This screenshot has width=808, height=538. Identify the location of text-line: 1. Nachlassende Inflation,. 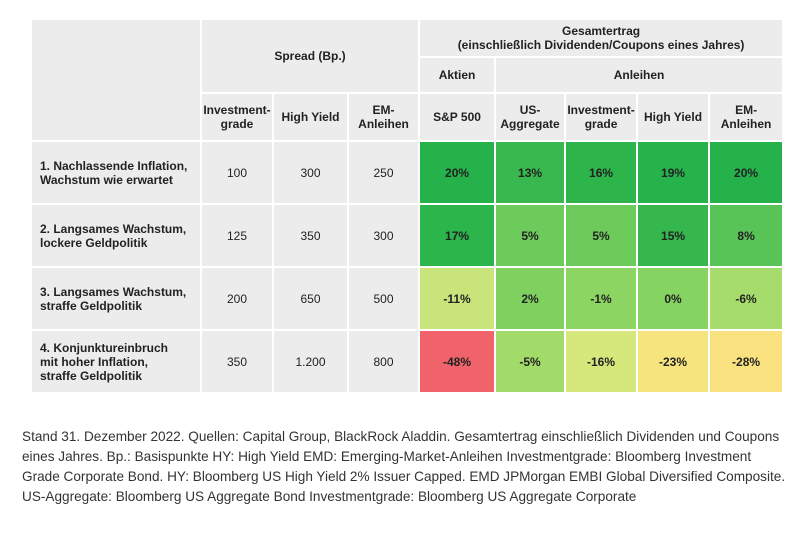
(114, 165).